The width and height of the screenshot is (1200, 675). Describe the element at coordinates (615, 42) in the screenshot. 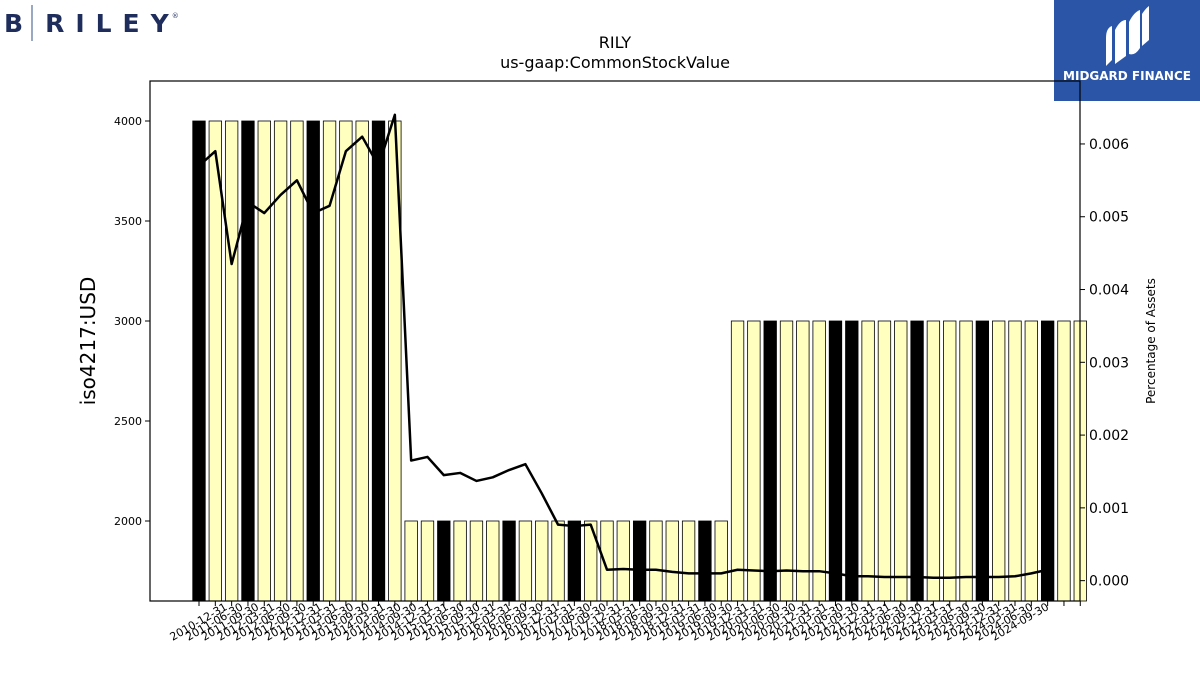

I see `chart-title: RILY` at that location.